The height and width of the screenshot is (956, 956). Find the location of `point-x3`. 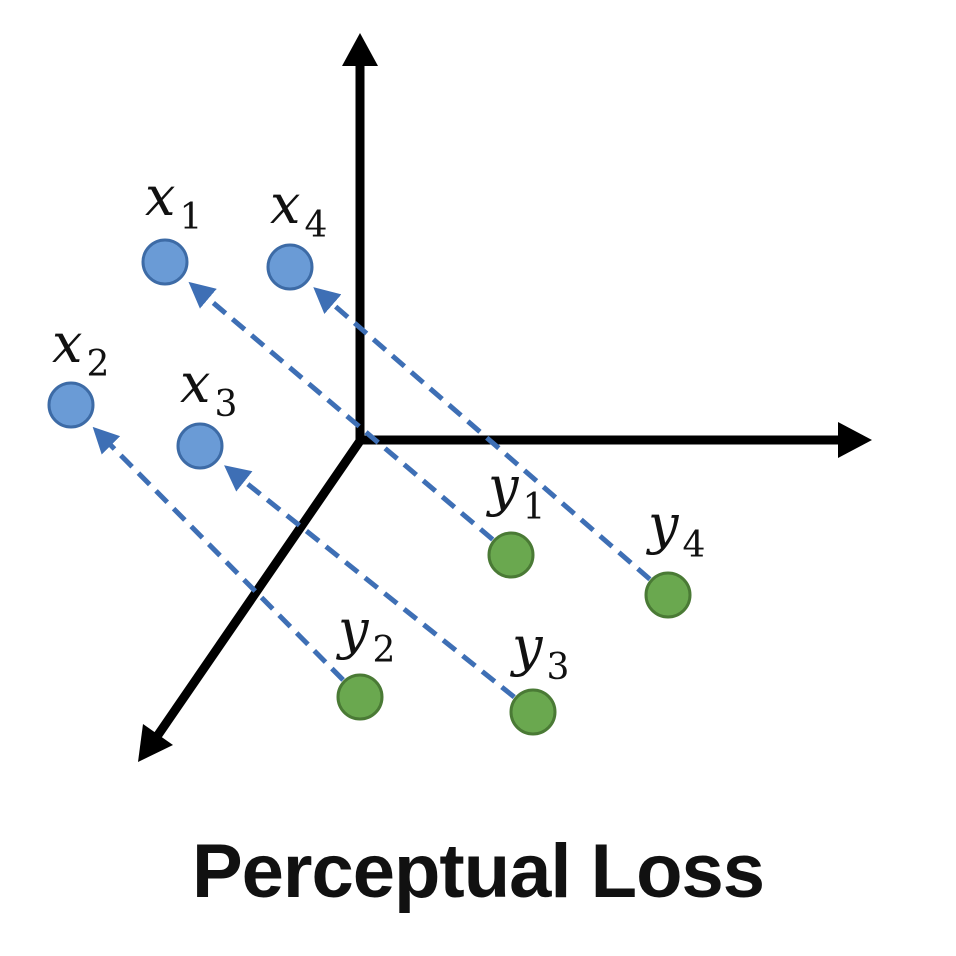

point-x3 is located at coordinates (200, 446).